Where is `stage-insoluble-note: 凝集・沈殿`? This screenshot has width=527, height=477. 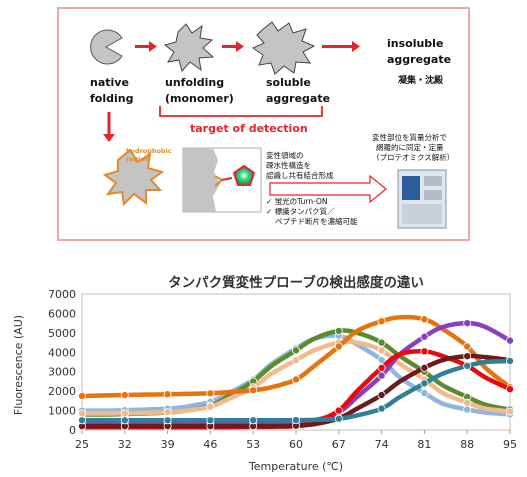
stage-insoluble-note: 凝集・沈殿 is located at coordinates (421, 80).